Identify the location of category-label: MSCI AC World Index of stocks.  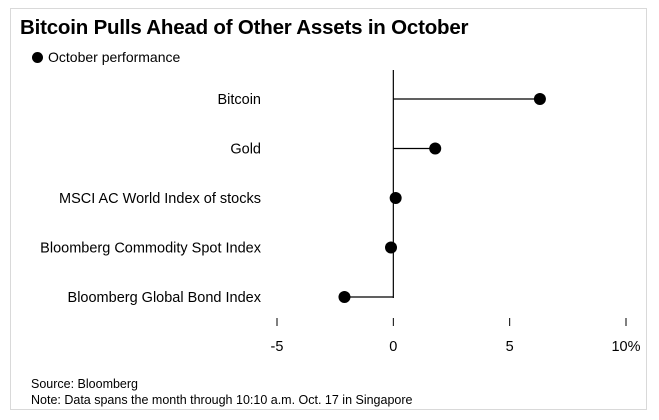
(160, 199).